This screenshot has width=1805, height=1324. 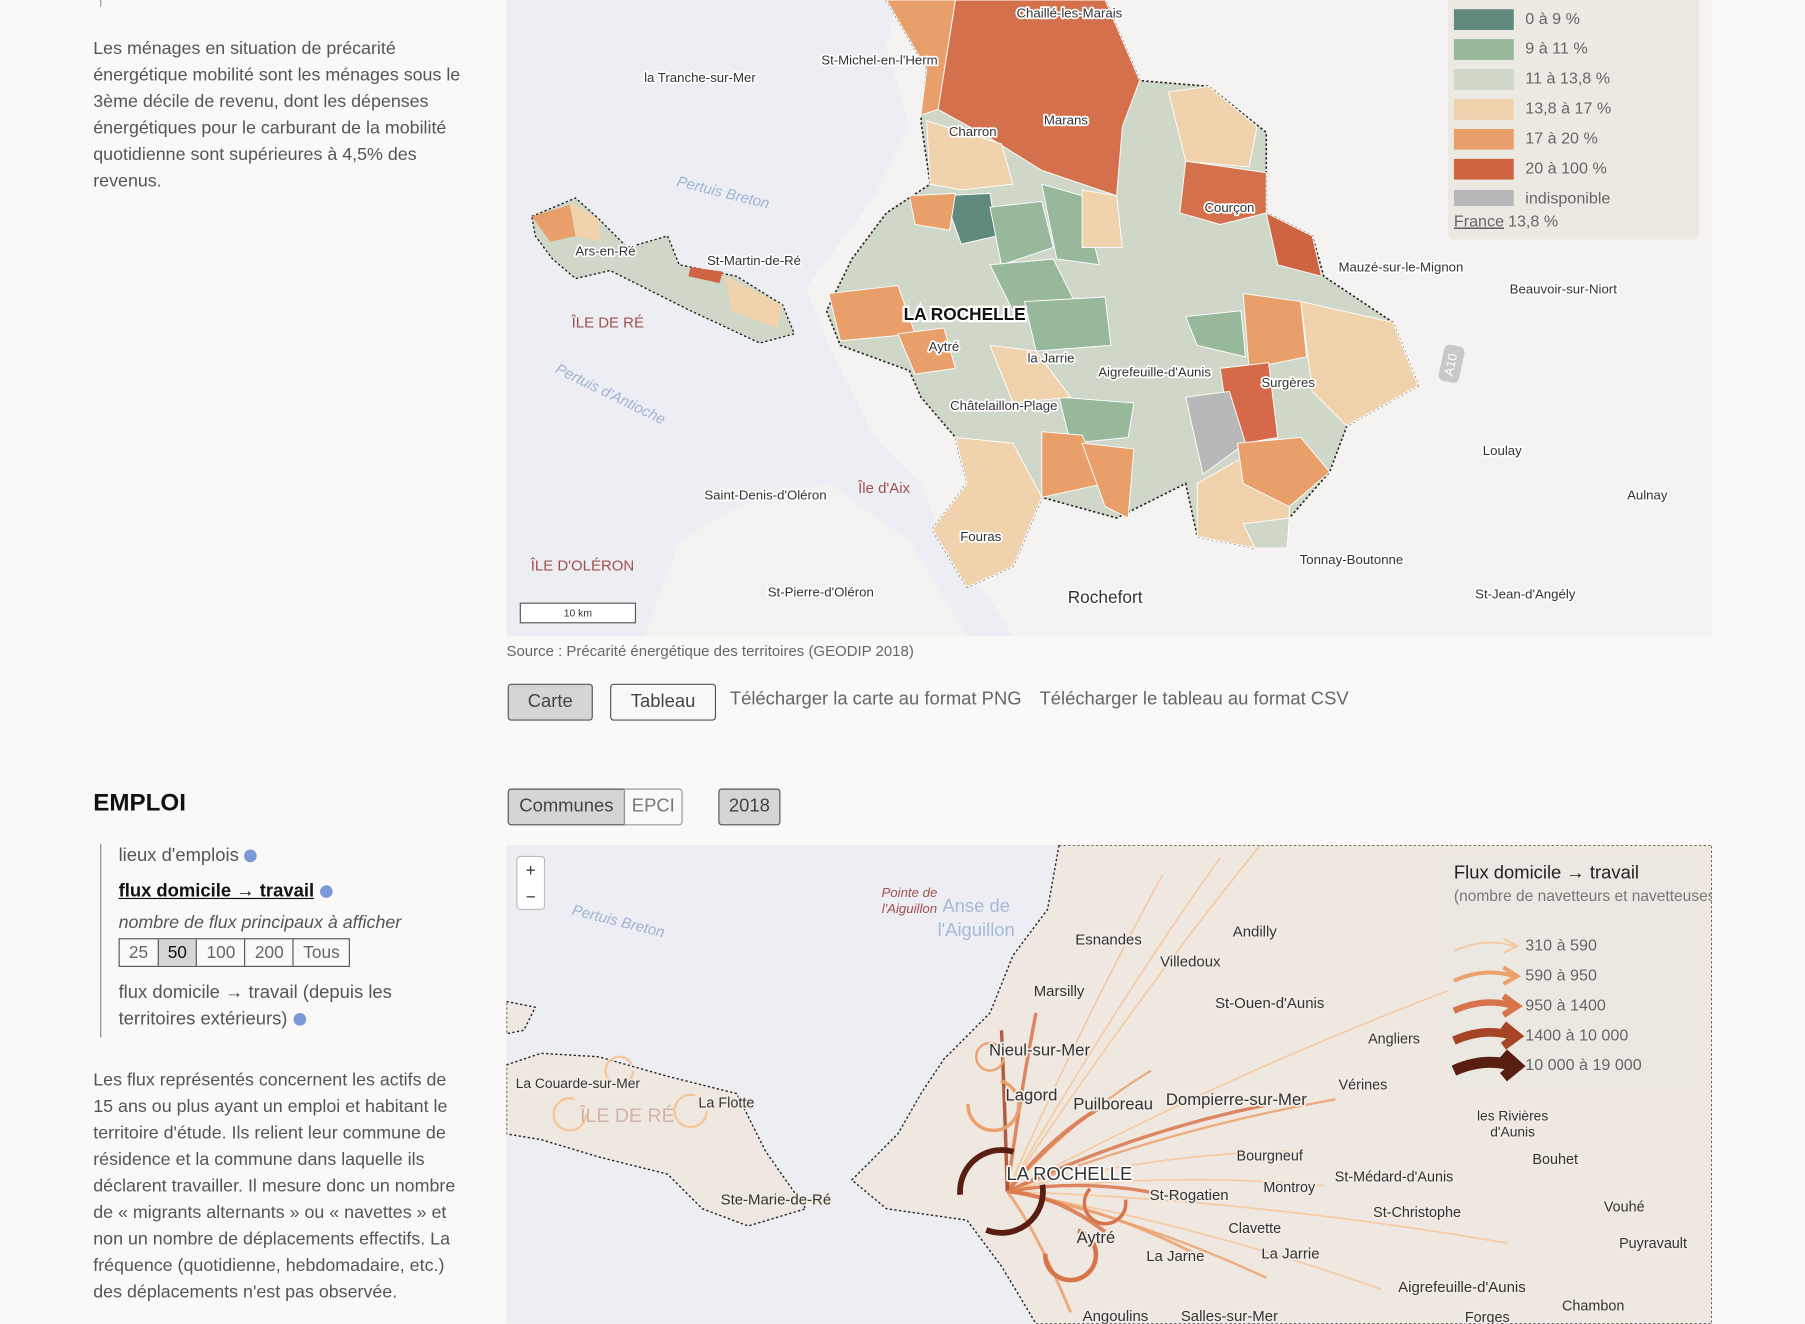 I want to click on place-label: la Tranche-sur-Mer, so click(x=700, y=77).